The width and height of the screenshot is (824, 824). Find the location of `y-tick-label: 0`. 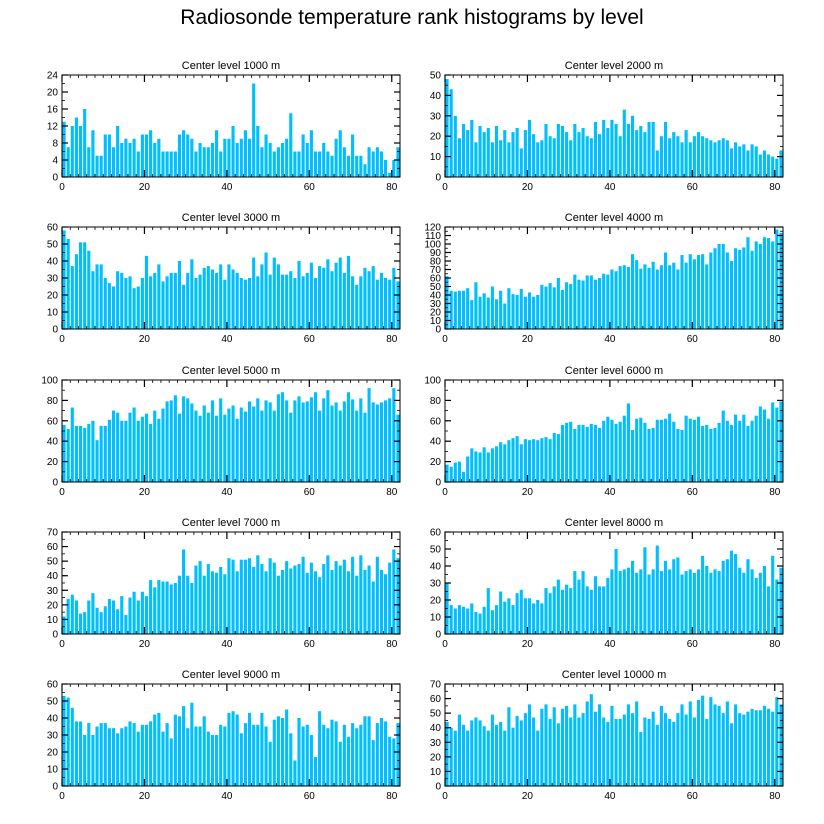

y-tick-label: 0 is located at coordinates (438, 635).